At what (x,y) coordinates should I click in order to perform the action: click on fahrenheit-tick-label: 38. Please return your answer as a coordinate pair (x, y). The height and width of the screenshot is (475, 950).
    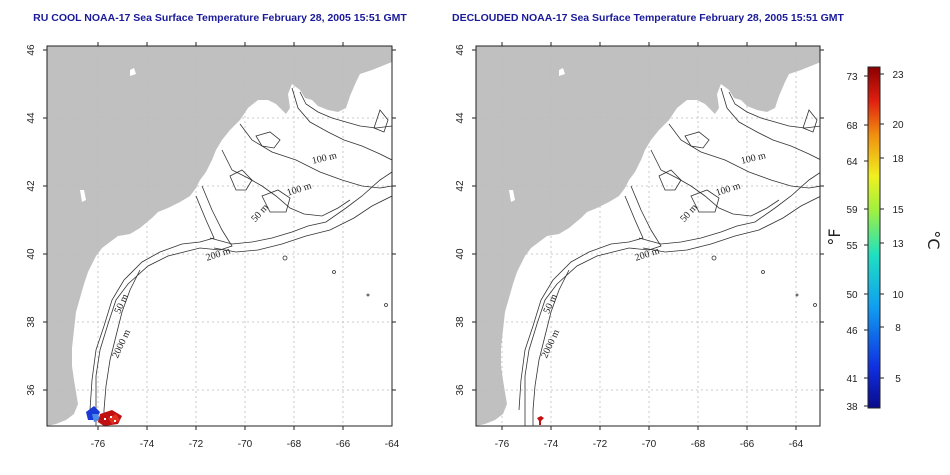
    Looking at the image, I should click on (852, 407).